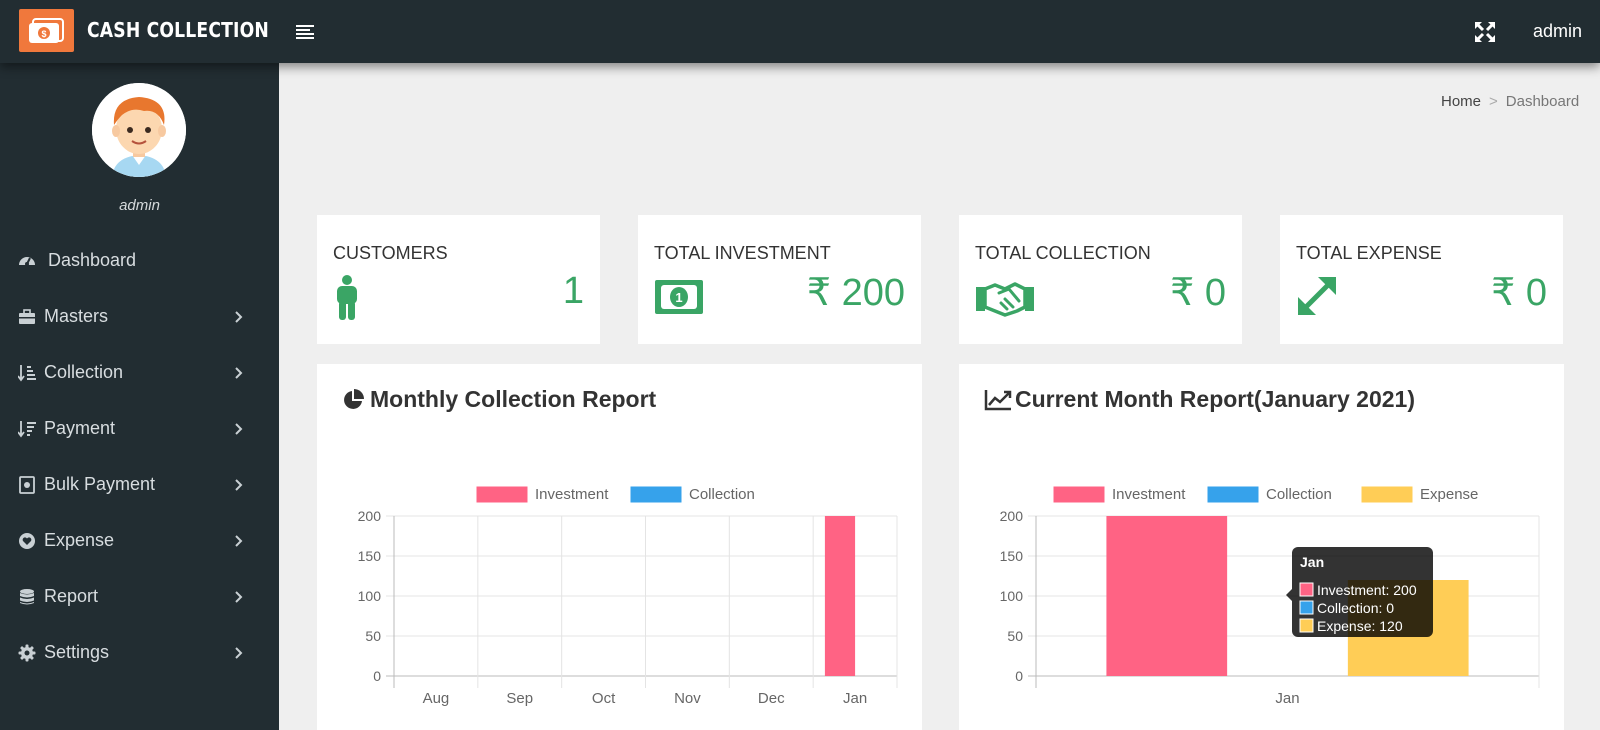  Describe the element at coordinates (519, 698) in the screenshot. I see `x-tick-label: Sep` at that location.